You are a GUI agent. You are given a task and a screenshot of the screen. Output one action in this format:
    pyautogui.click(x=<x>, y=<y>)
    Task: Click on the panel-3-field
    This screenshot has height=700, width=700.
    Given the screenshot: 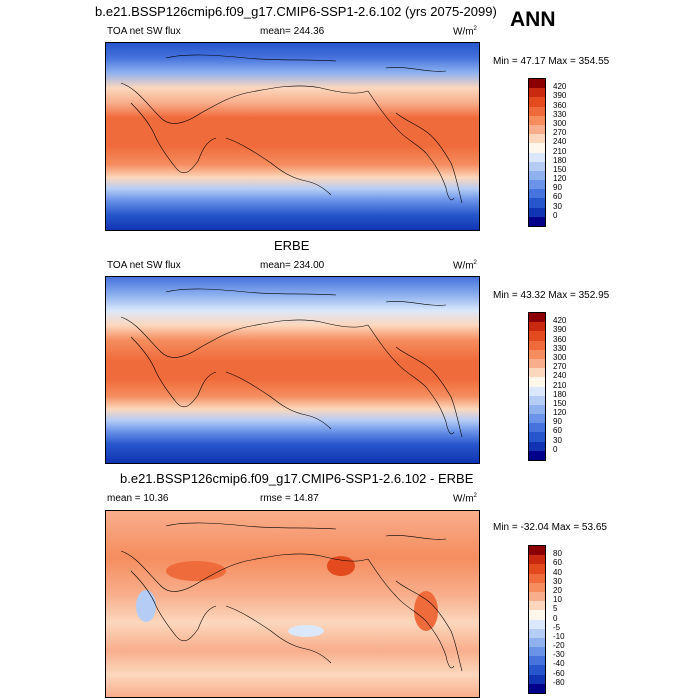 What is the action you would take?
    pyautogui.click(x=292, y=604)
    